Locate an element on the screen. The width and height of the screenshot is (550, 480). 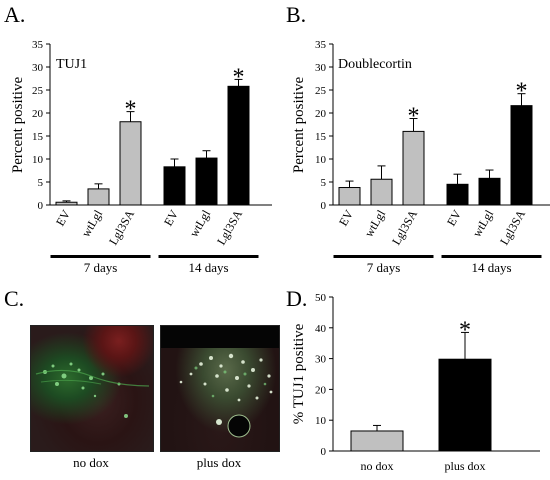
panel-letter-c: C. is located at coordinates (14, 298).